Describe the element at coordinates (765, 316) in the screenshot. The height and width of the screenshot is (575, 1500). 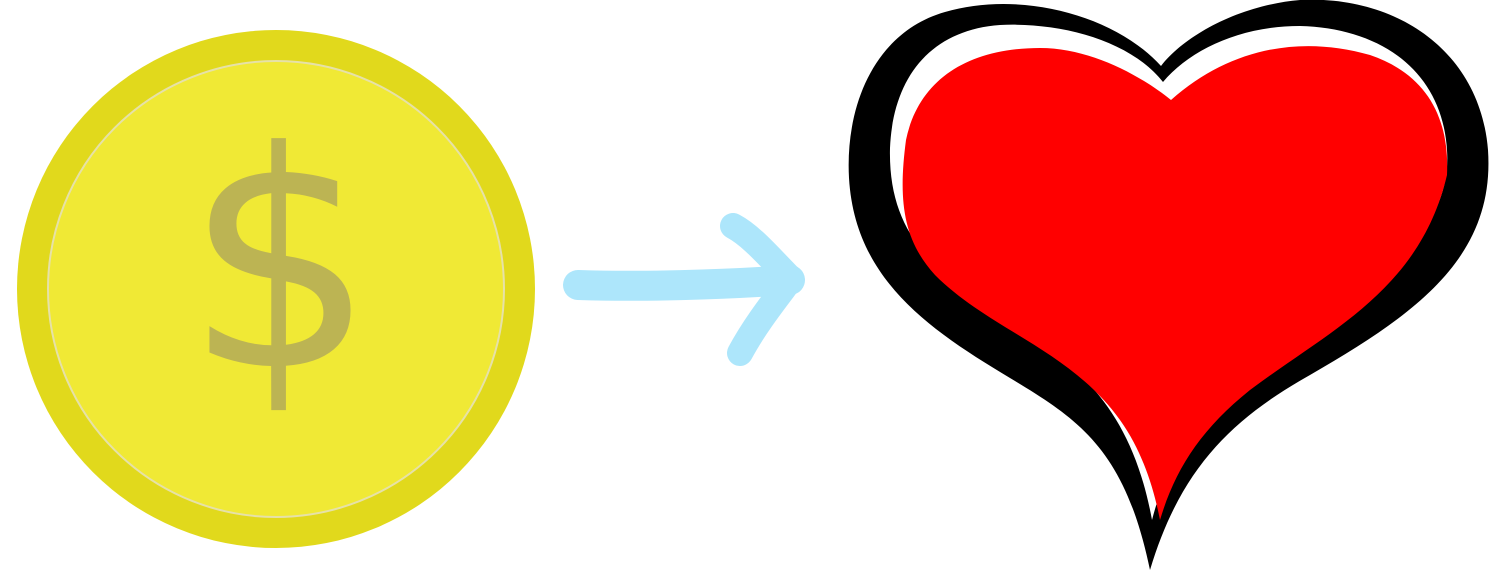
I see `arrow-head-lower` at that location.